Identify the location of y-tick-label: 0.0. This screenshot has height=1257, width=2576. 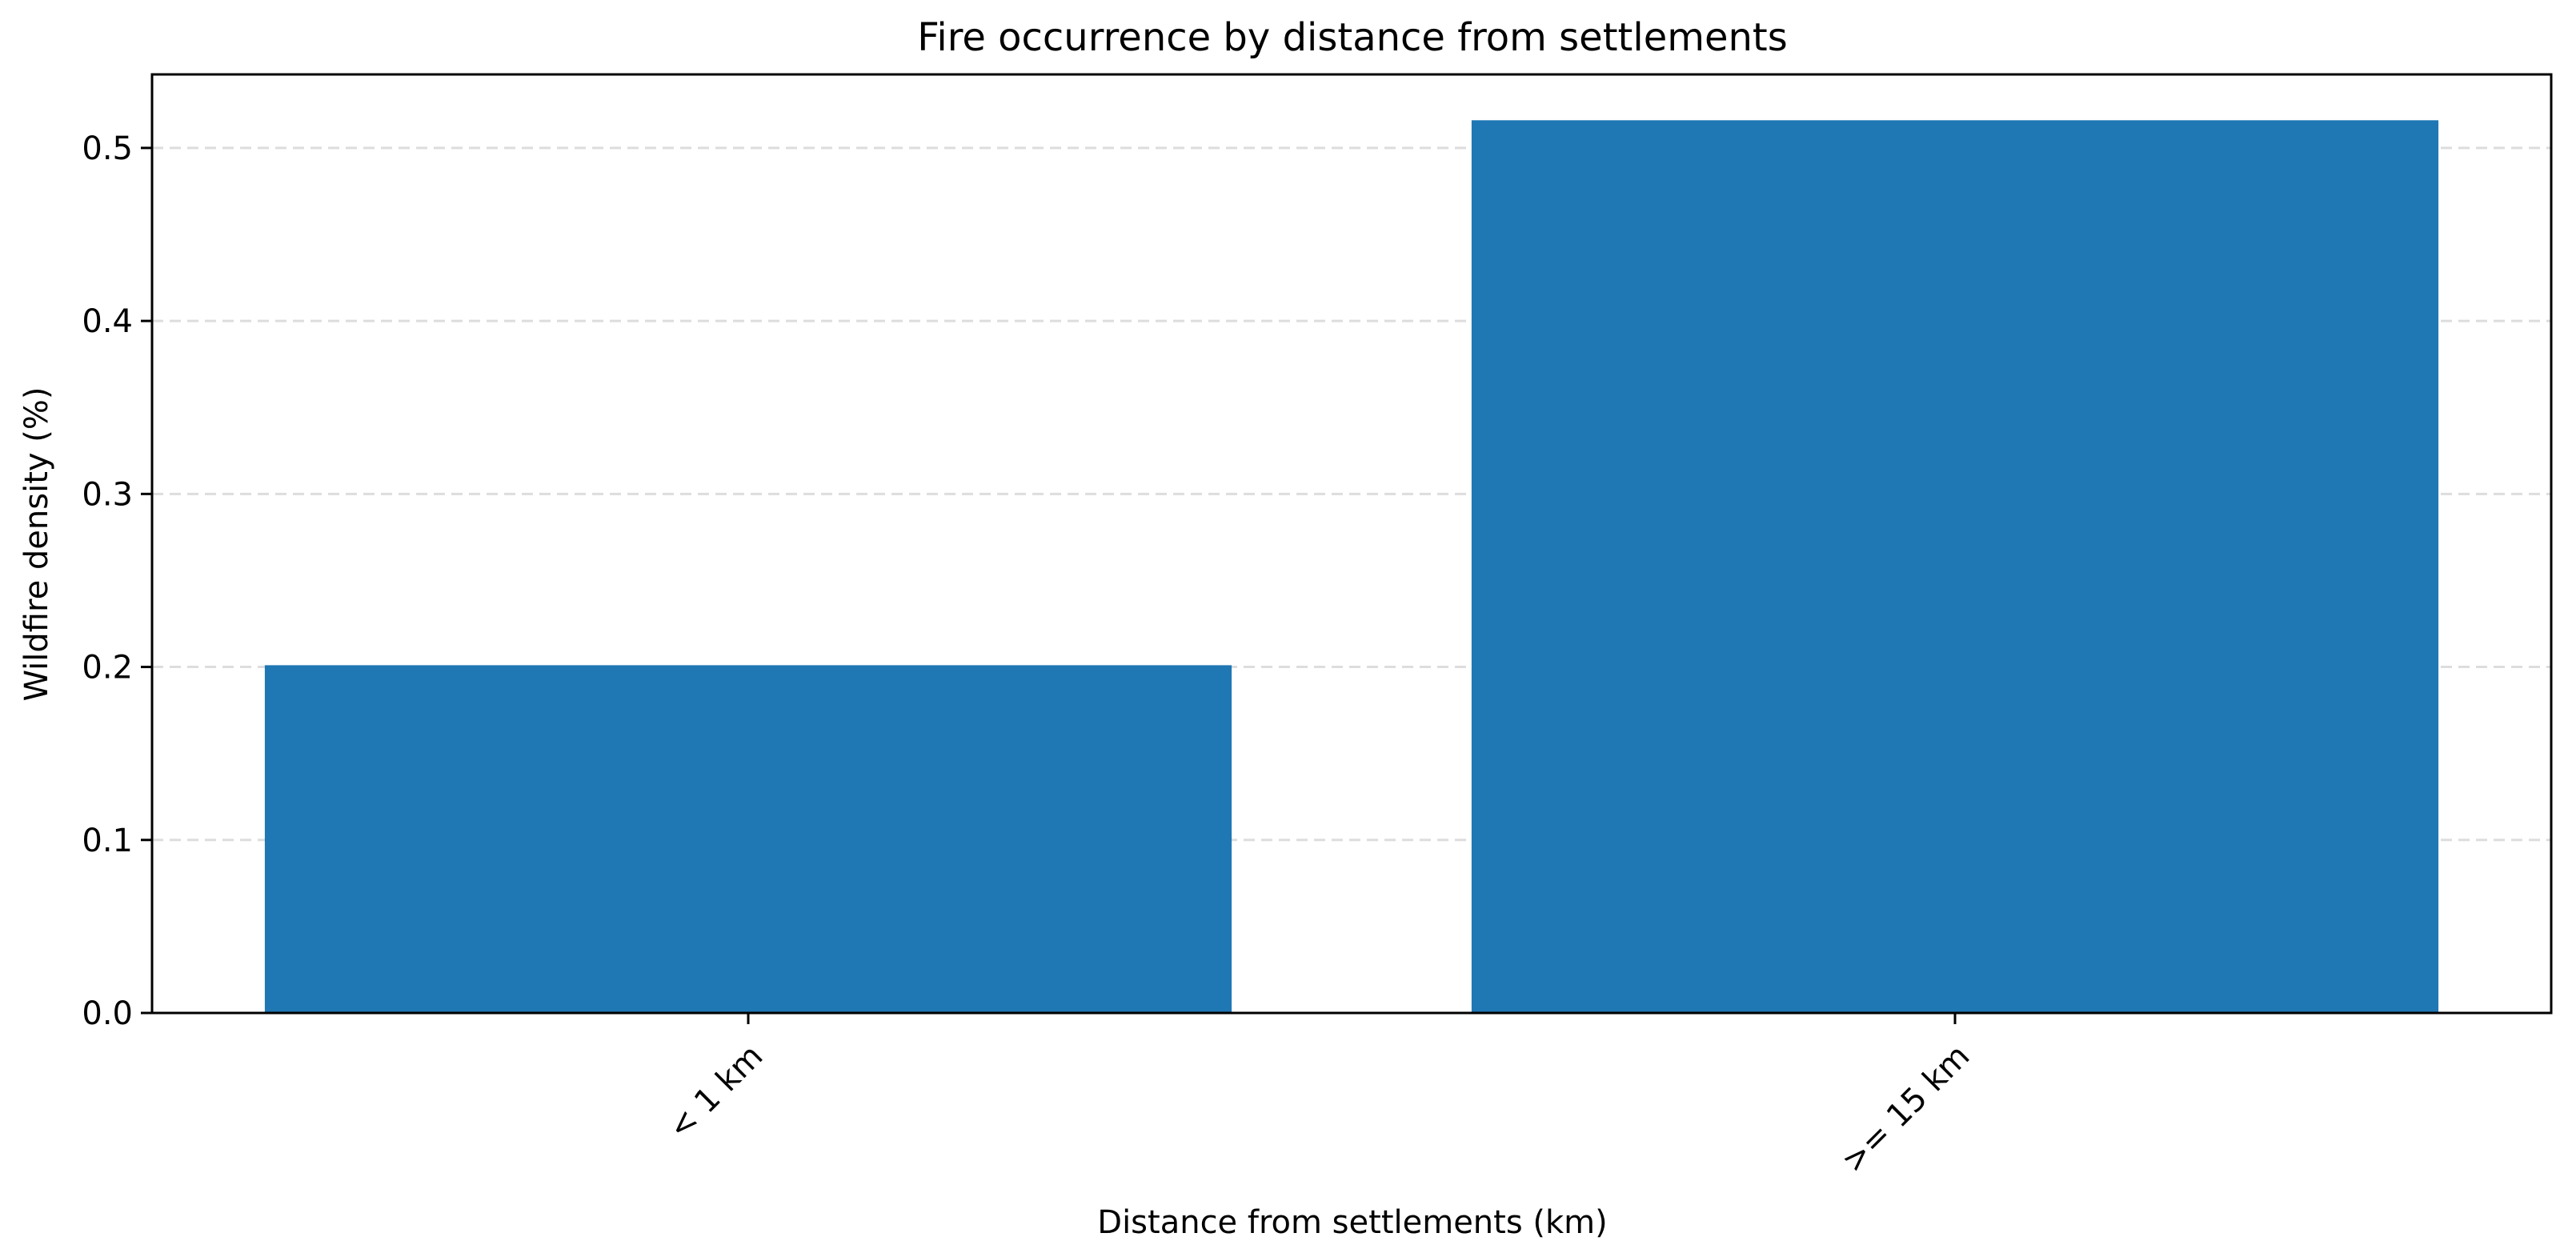
(107, 1014).